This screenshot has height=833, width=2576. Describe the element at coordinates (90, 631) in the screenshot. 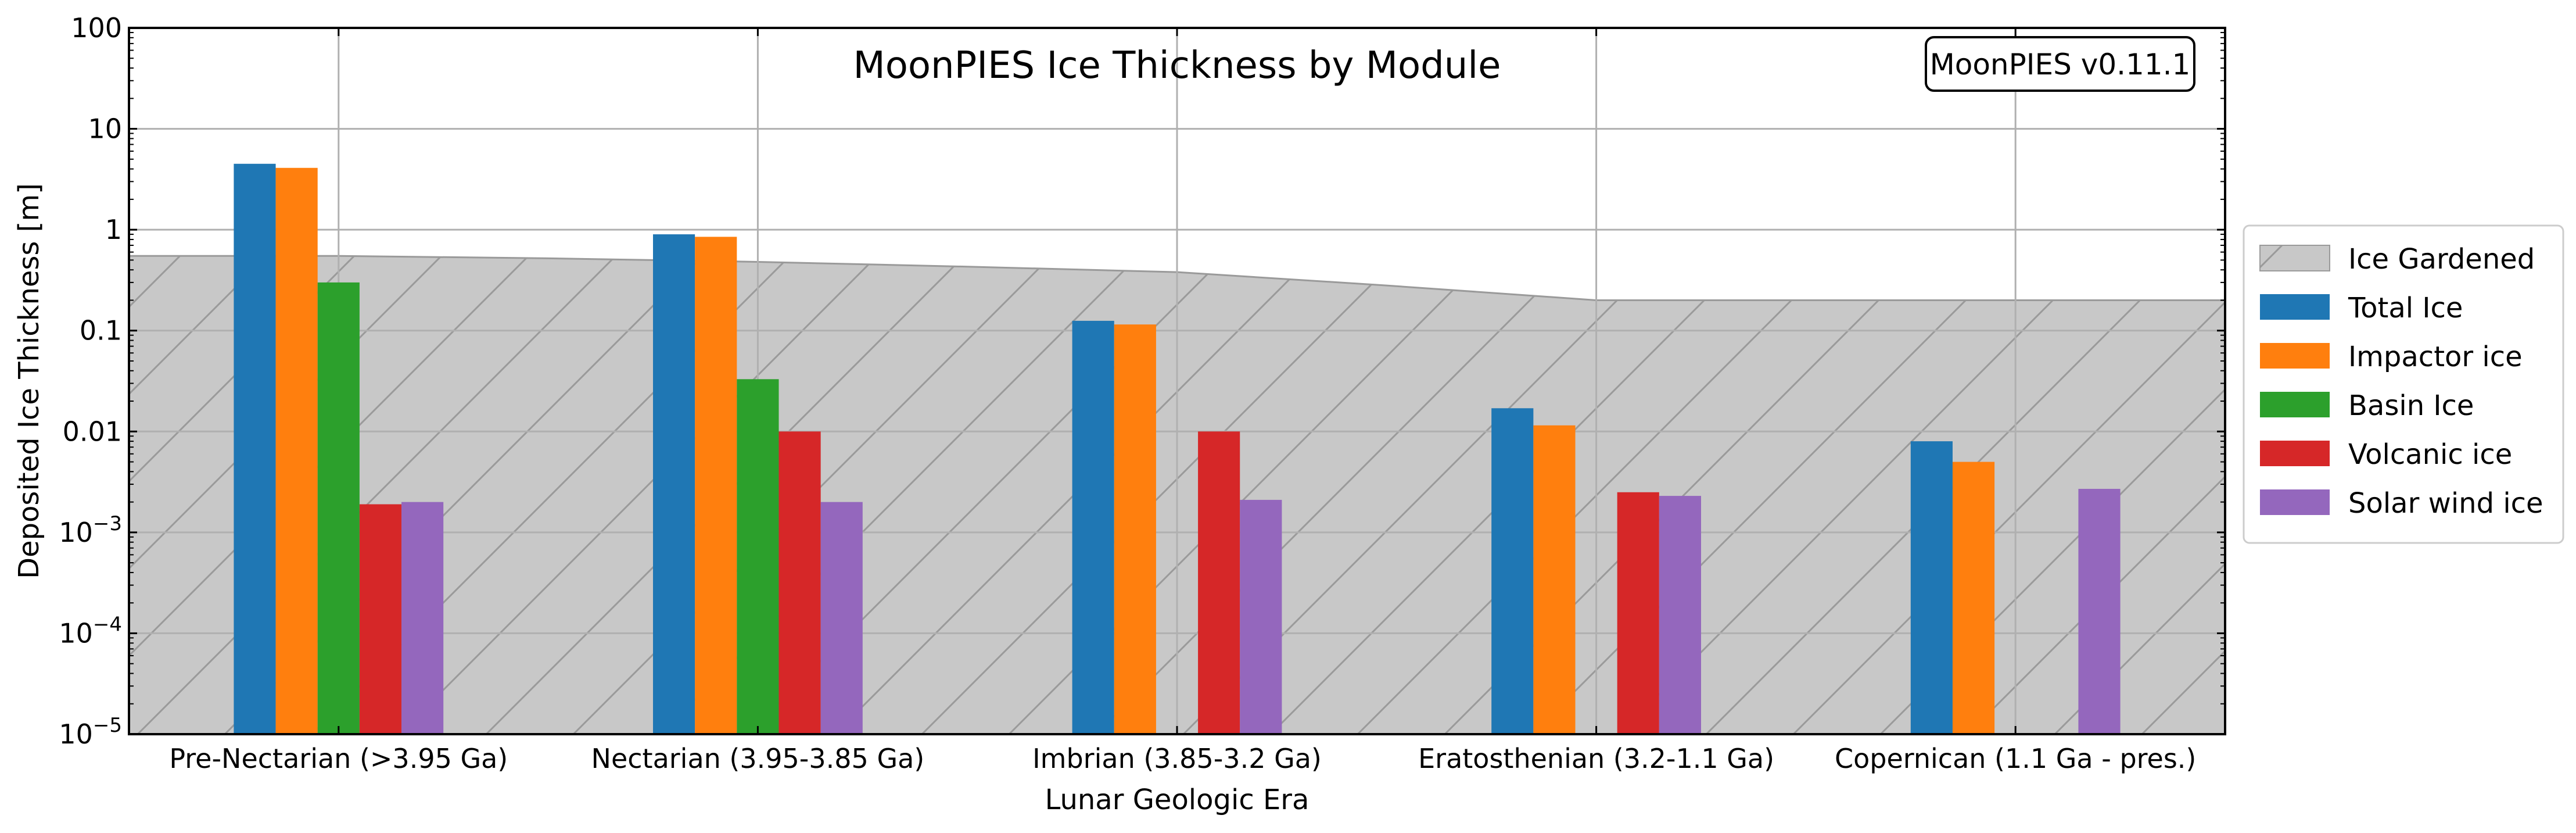

I see `y-tick-label: 10⁻⁴` at that location.